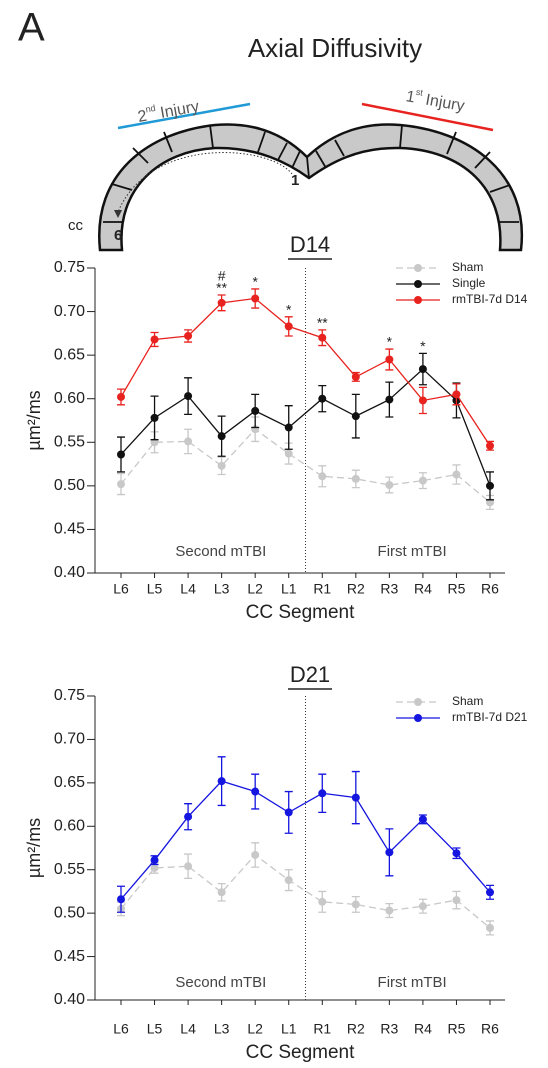 The height and width of the screenshot is (1068, 548). What do you see at coordinates (222, 1029) in the screenshot?
I see `x-tick-label: L3` at bounding box center [222, 1029].